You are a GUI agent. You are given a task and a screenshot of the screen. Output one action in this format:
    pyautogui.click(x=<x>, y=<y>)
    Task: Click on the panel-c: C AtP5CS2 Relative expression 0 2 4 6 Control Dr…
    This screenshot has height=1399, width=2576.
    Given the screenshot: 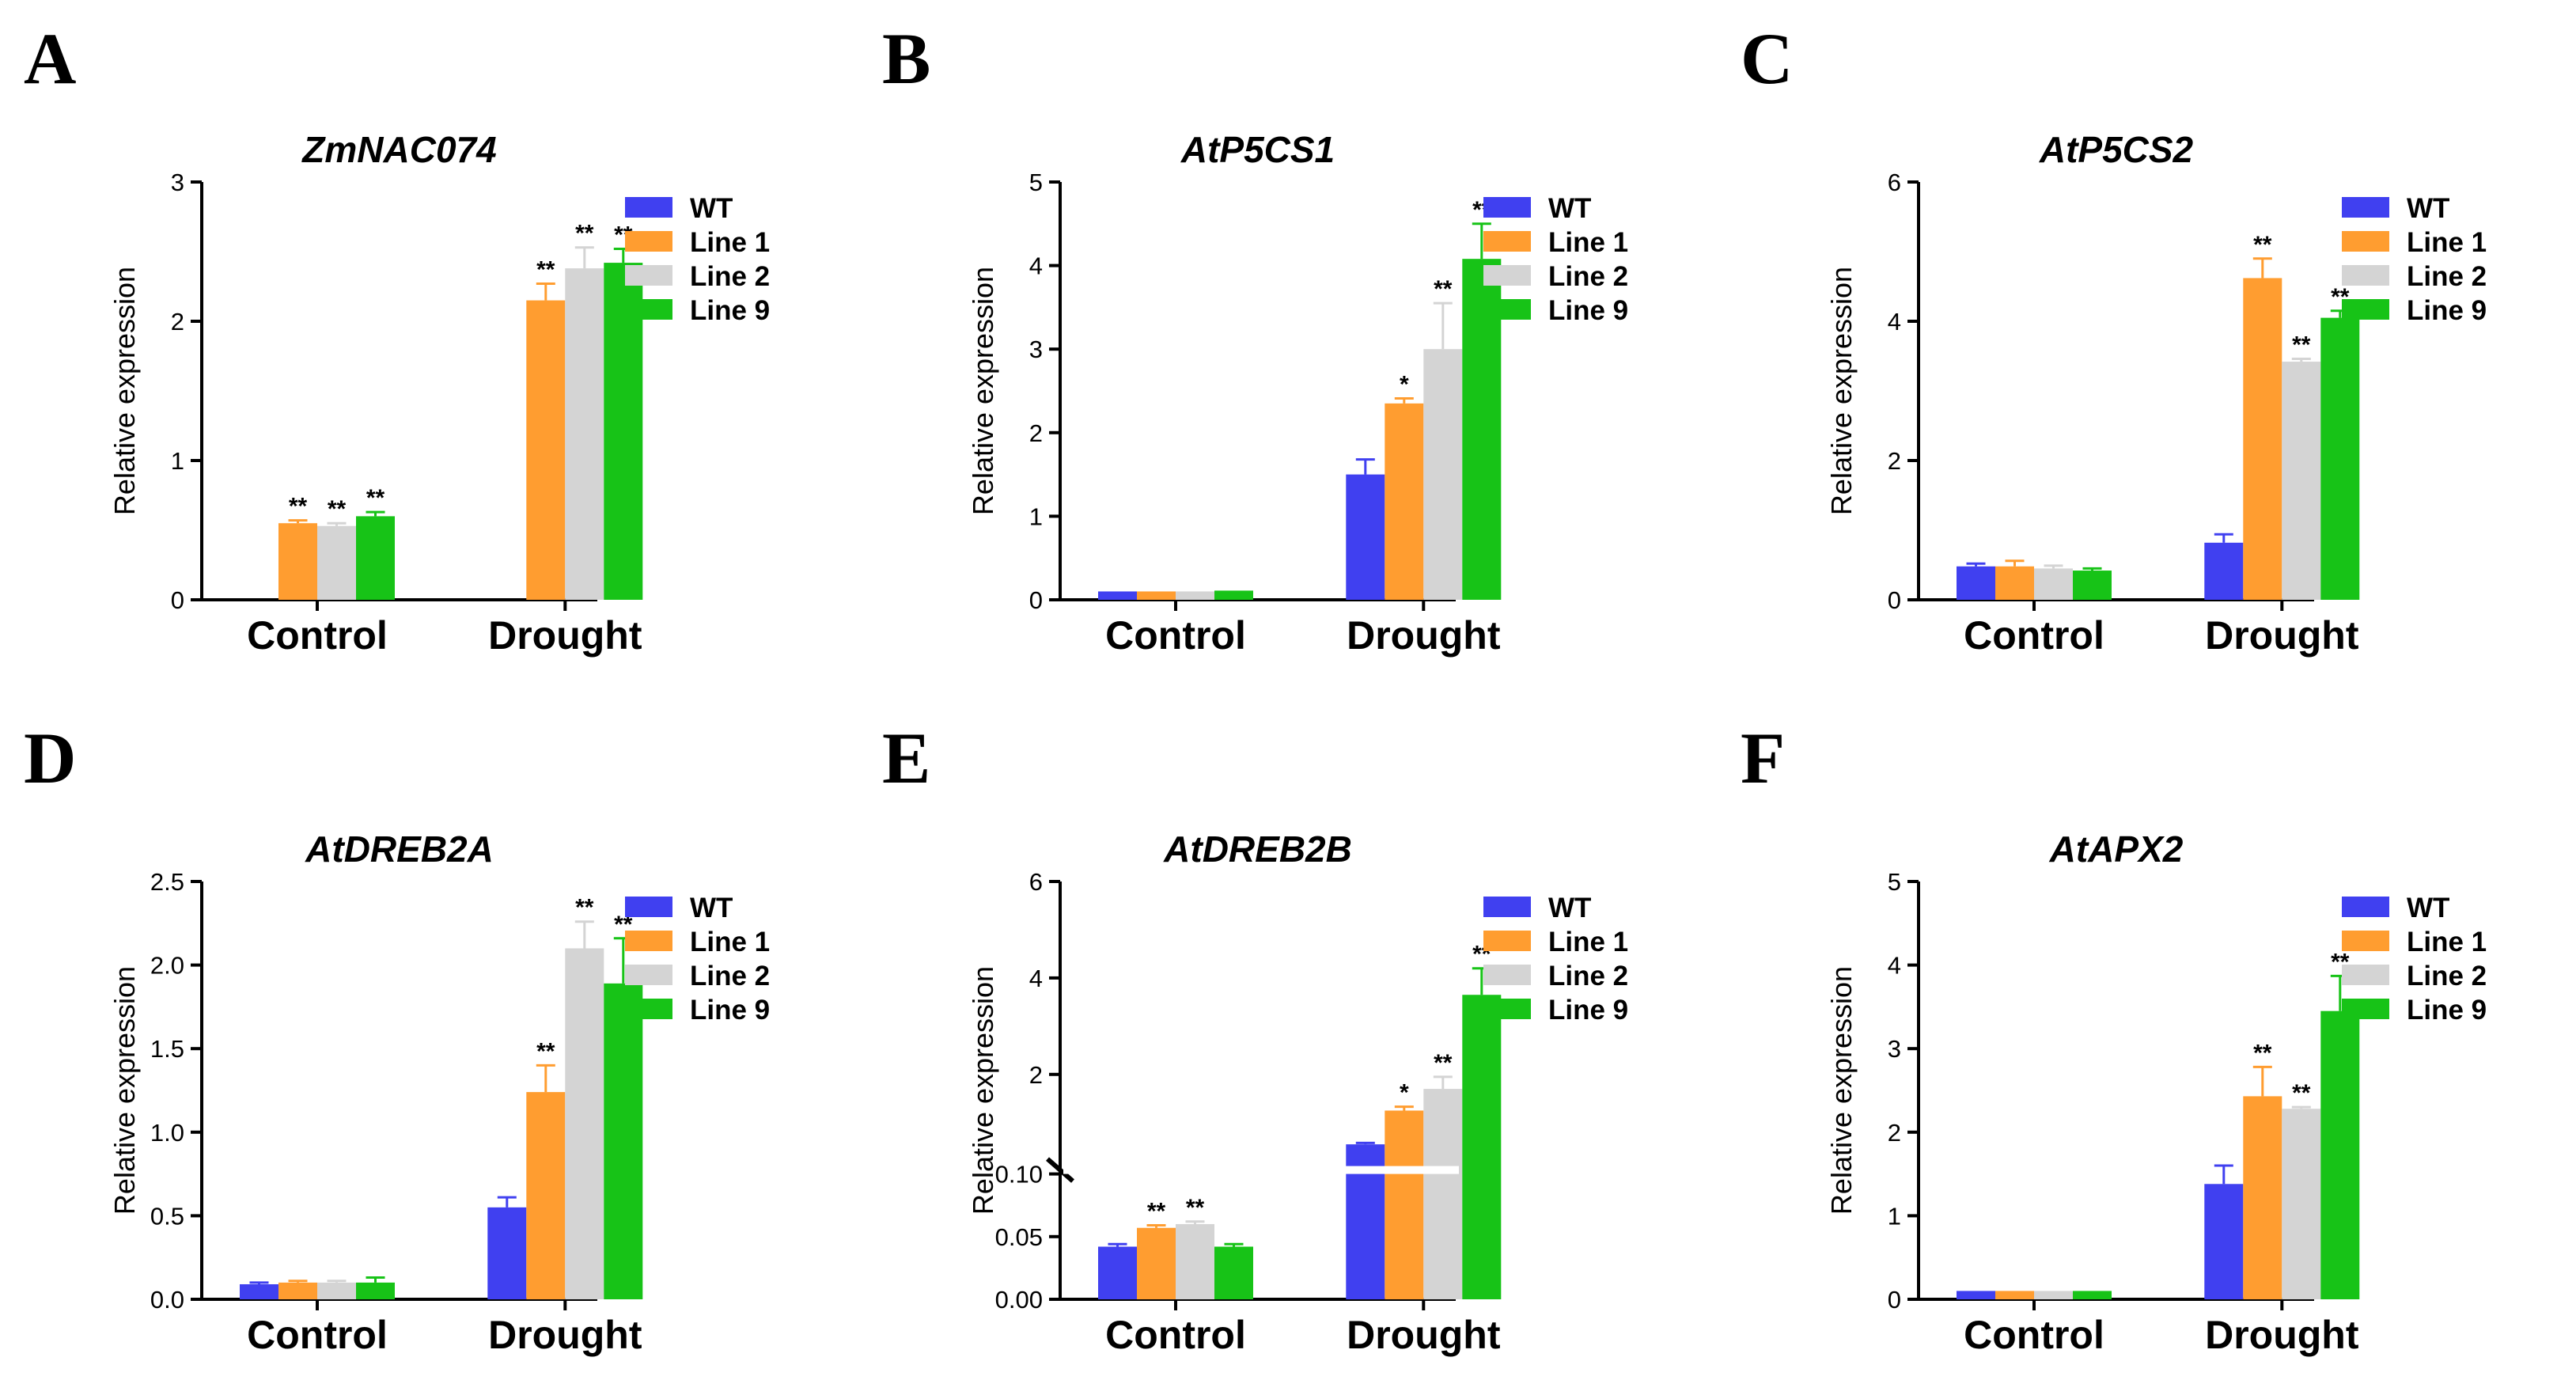 What is the action you would take?
    pyautogui.click(x=2114, y=338)
    